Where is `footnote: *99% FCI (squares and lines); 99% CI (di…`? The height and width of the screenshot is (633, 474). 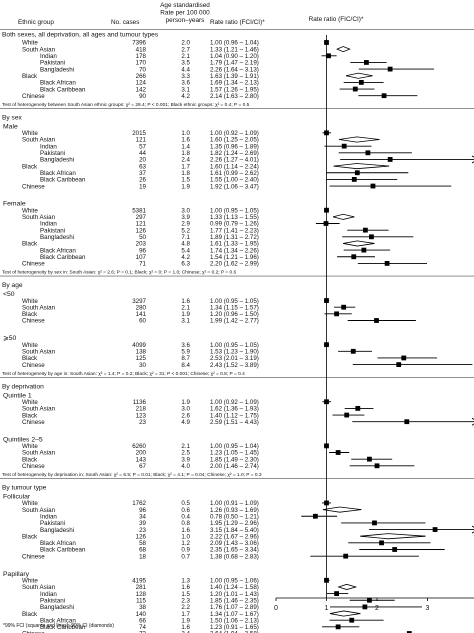
footnote: *99% FCI (squares and lines); 99% CI (di… is located at coordinates (58, 626).